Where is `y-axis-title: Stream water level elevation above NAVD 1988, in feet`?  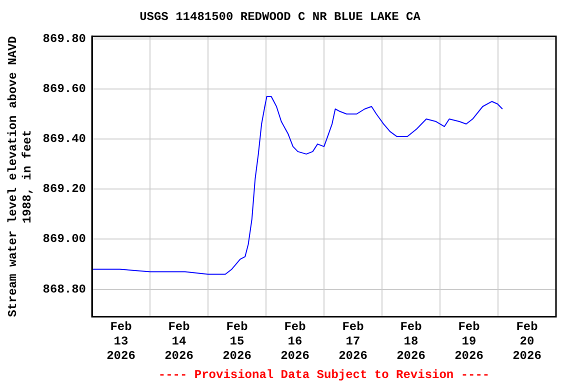 y-axis-title: Stream water level elevation above NAVD 1988, in feet is located at coordinates (20, 177).